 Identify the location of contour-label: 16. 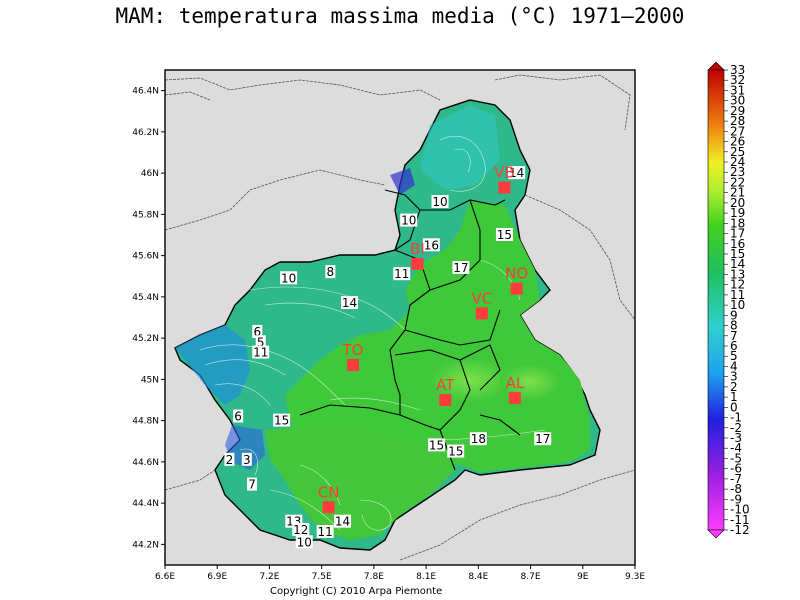
(431, 245).